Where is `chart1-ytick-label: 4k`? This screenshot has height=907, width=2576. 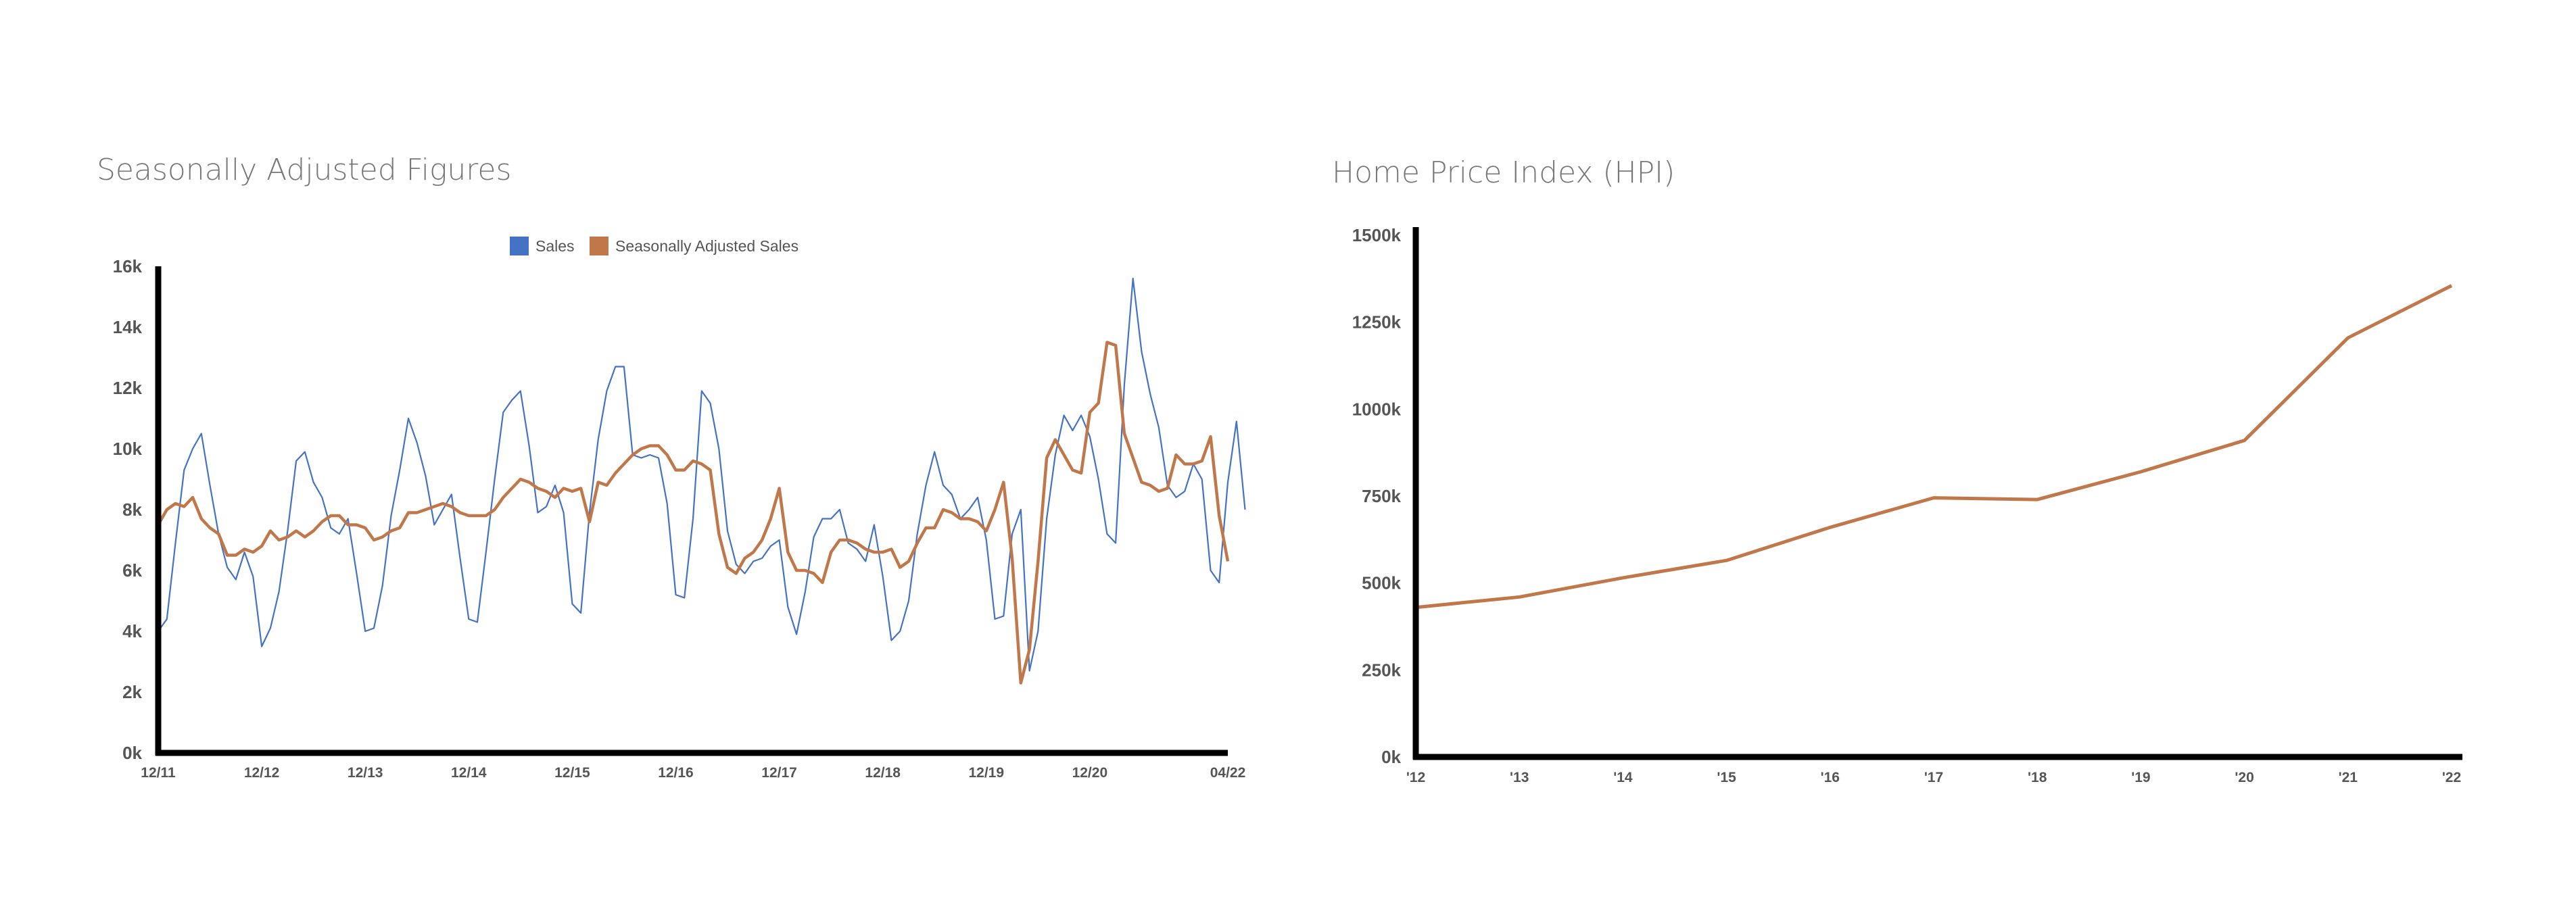 chart1-ytick-label: 4k is located at coordinates (132, 631).